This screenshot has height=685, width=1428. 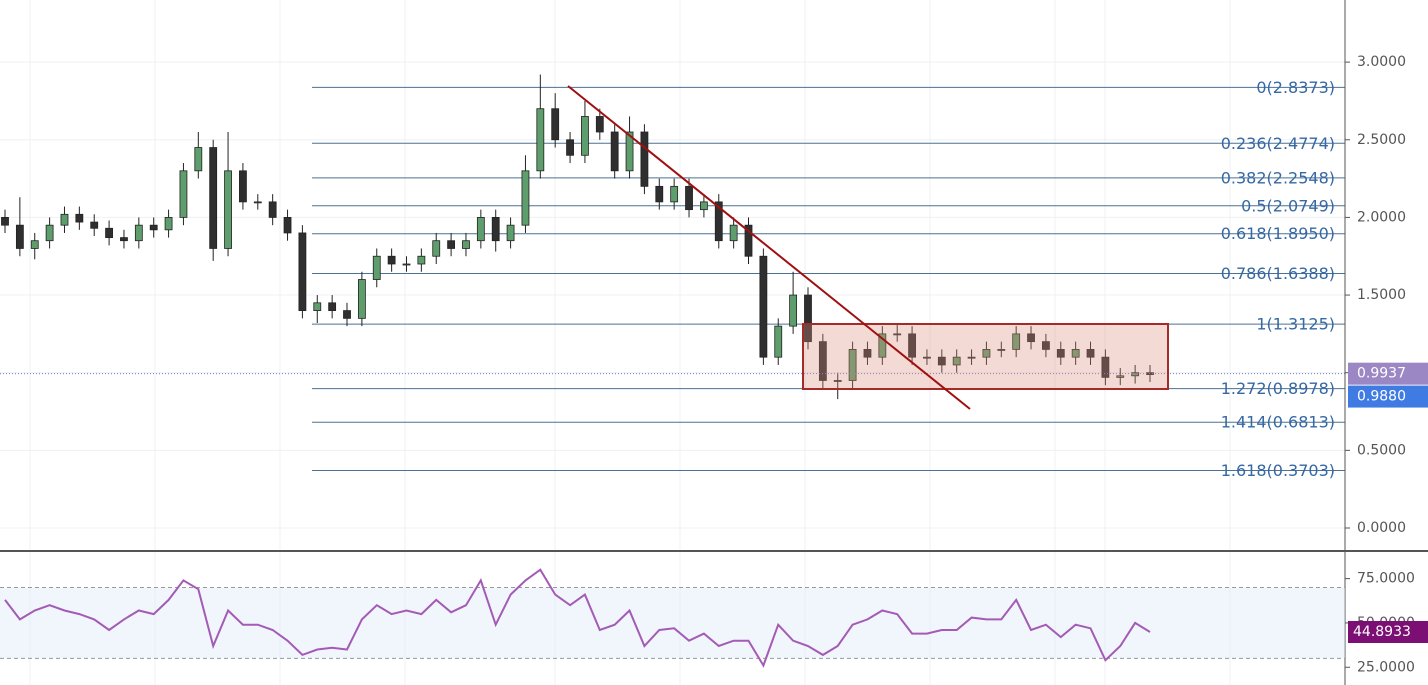 What do you see at coordinates (1278, 422) in the screenshot?
I see `fib-label: 1.414(0.6813)` at bounding box center [1278, 422].